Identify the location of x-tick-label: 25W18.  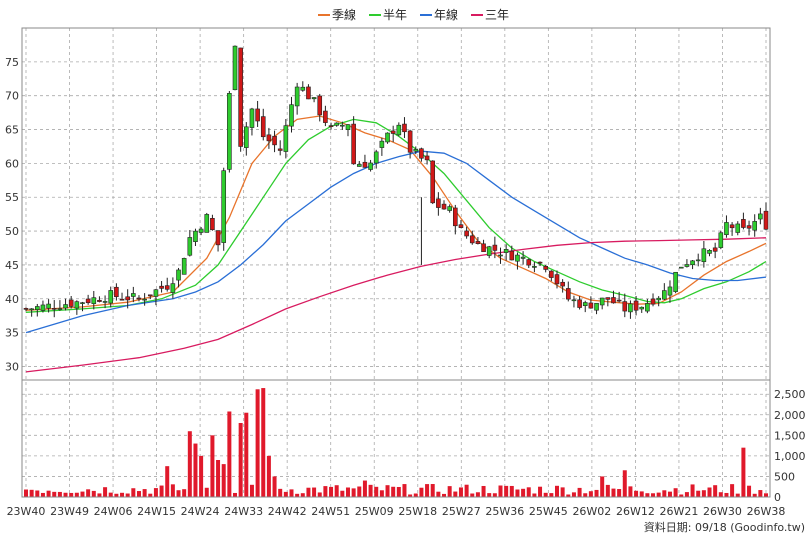
(417, 511).